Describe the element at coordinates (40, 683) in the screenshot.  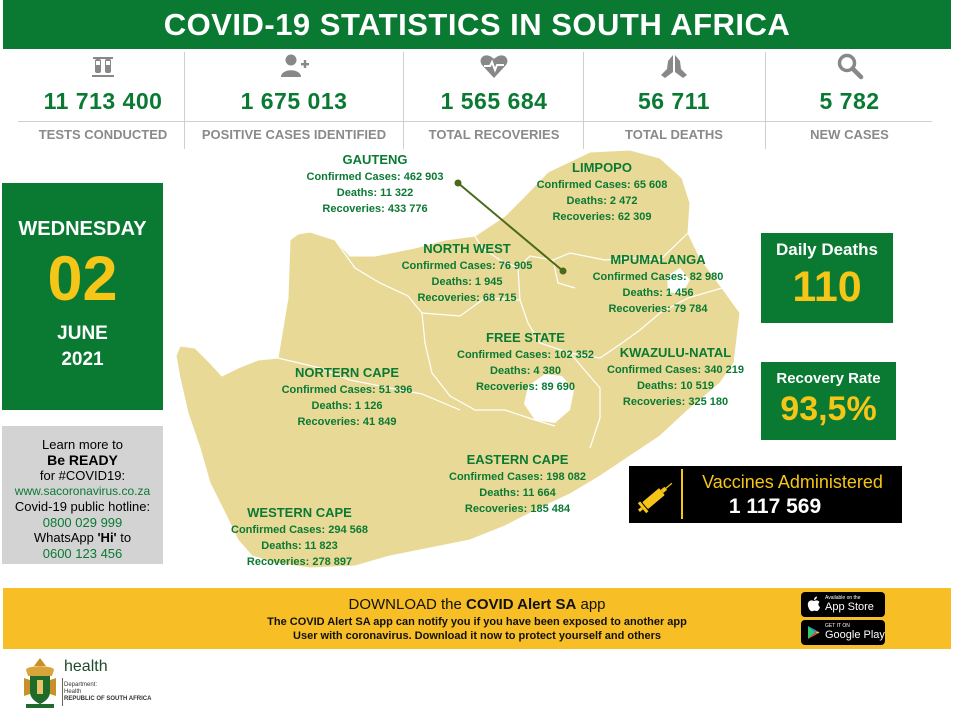
I see `coat-of-arms-icon` at that location.